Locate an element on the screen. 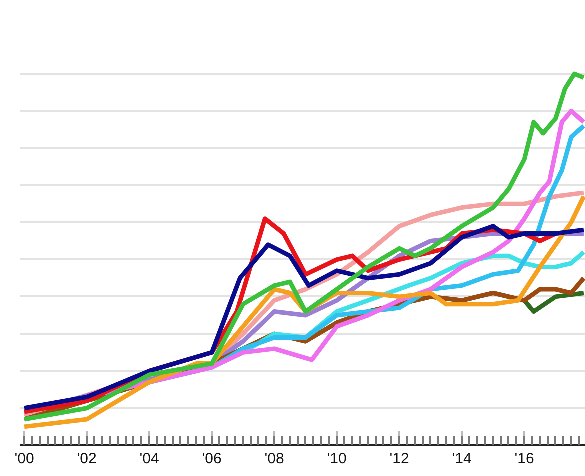  x-tick-label: '06 is located at coordinates (212, 459).